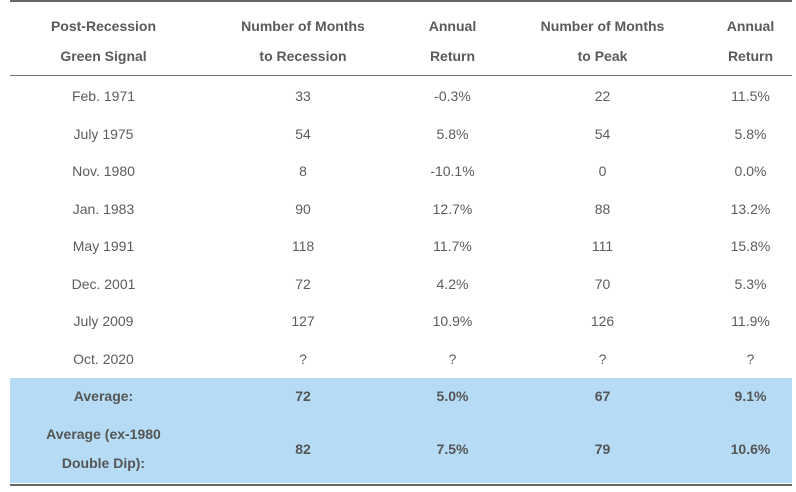 Image resolution: width=796 pixels, height=492 pixels. Describe the element at coordinates (750, 38) in the screenshot. I see `header-annual-return-peak: Annual Return` at that location.